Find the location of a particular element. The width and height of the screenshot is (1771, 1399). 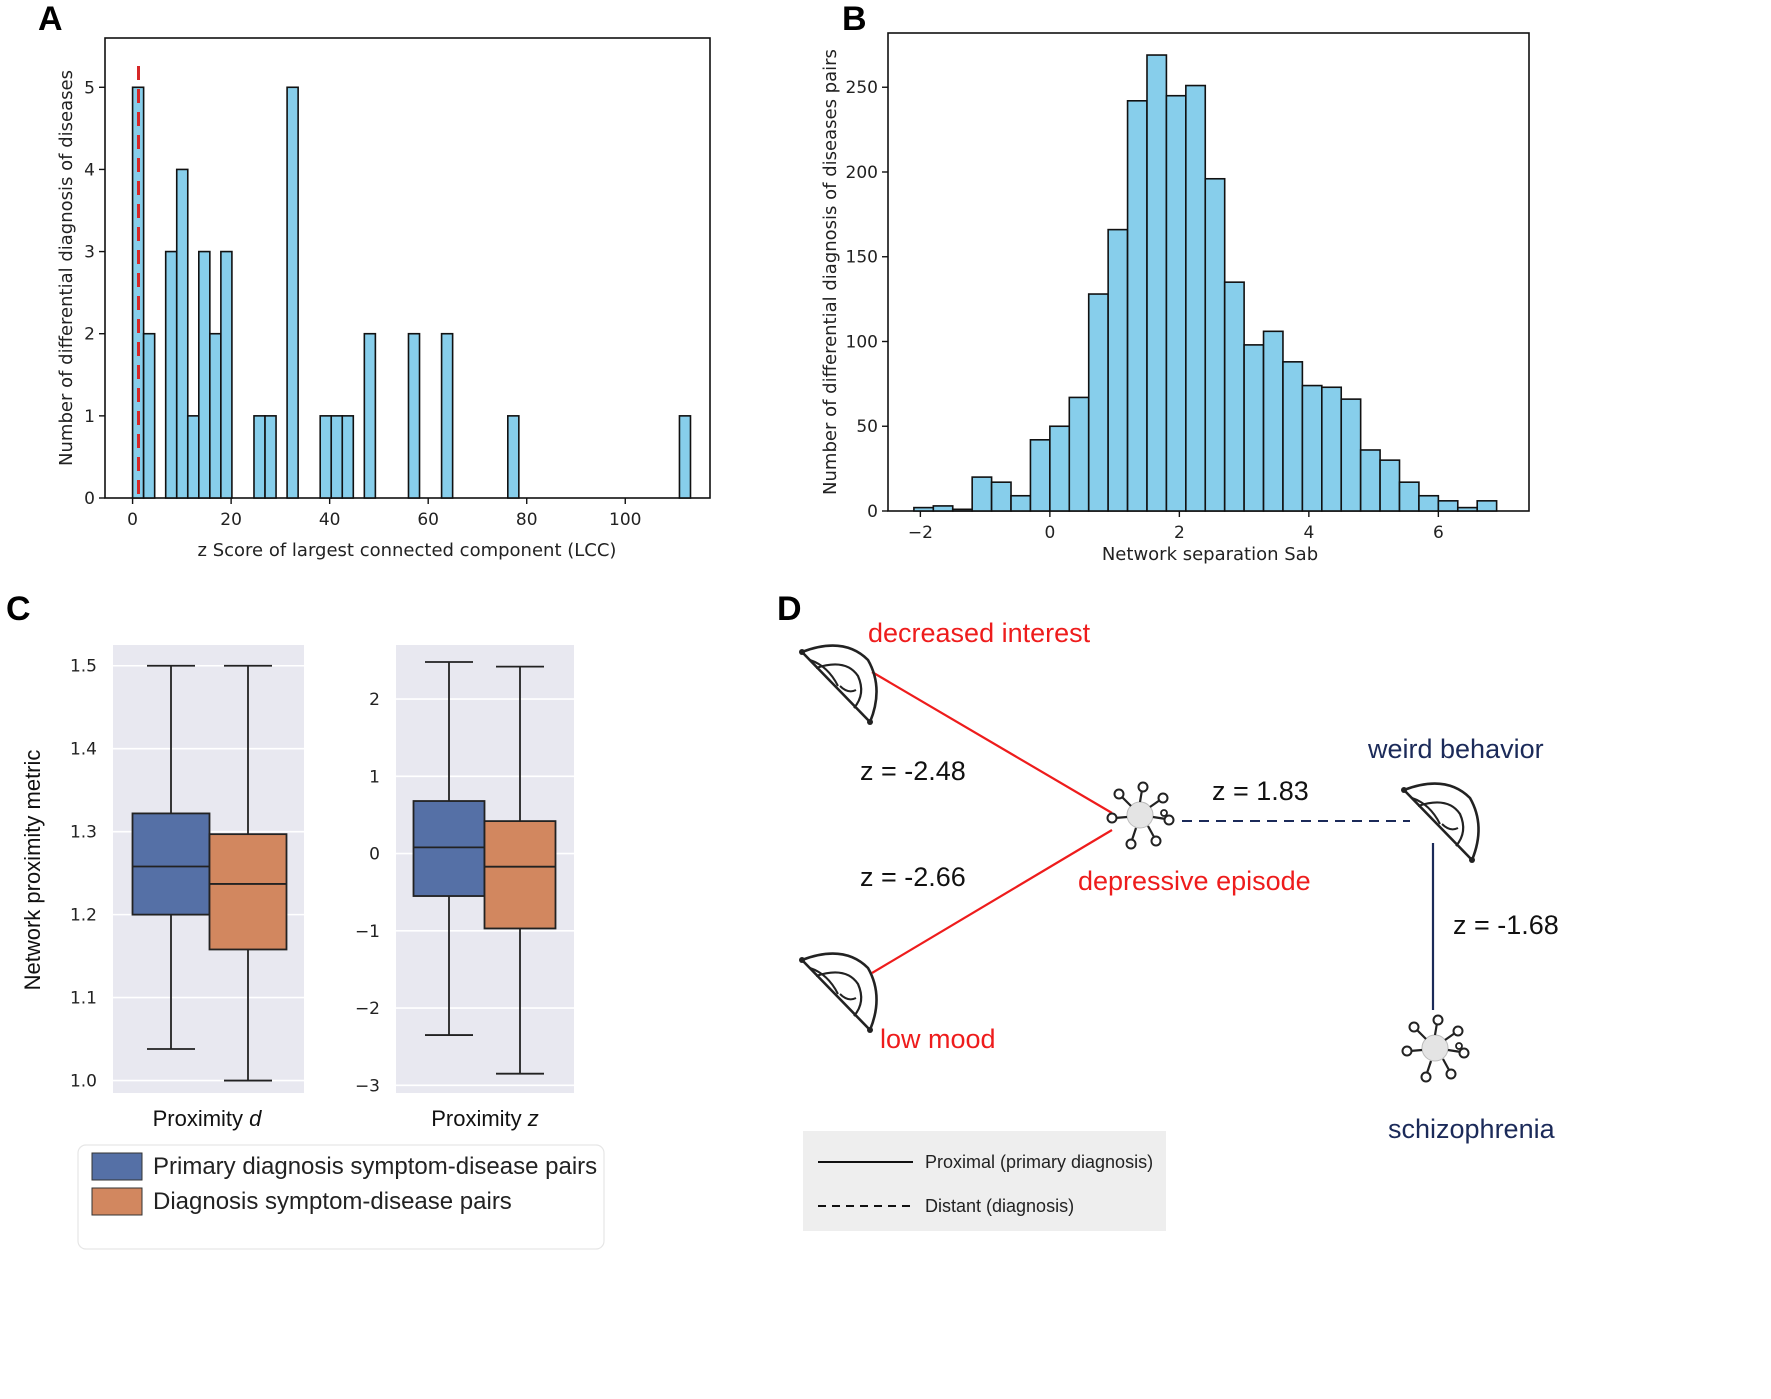

bars-b is located at coordinates (1205, 283).